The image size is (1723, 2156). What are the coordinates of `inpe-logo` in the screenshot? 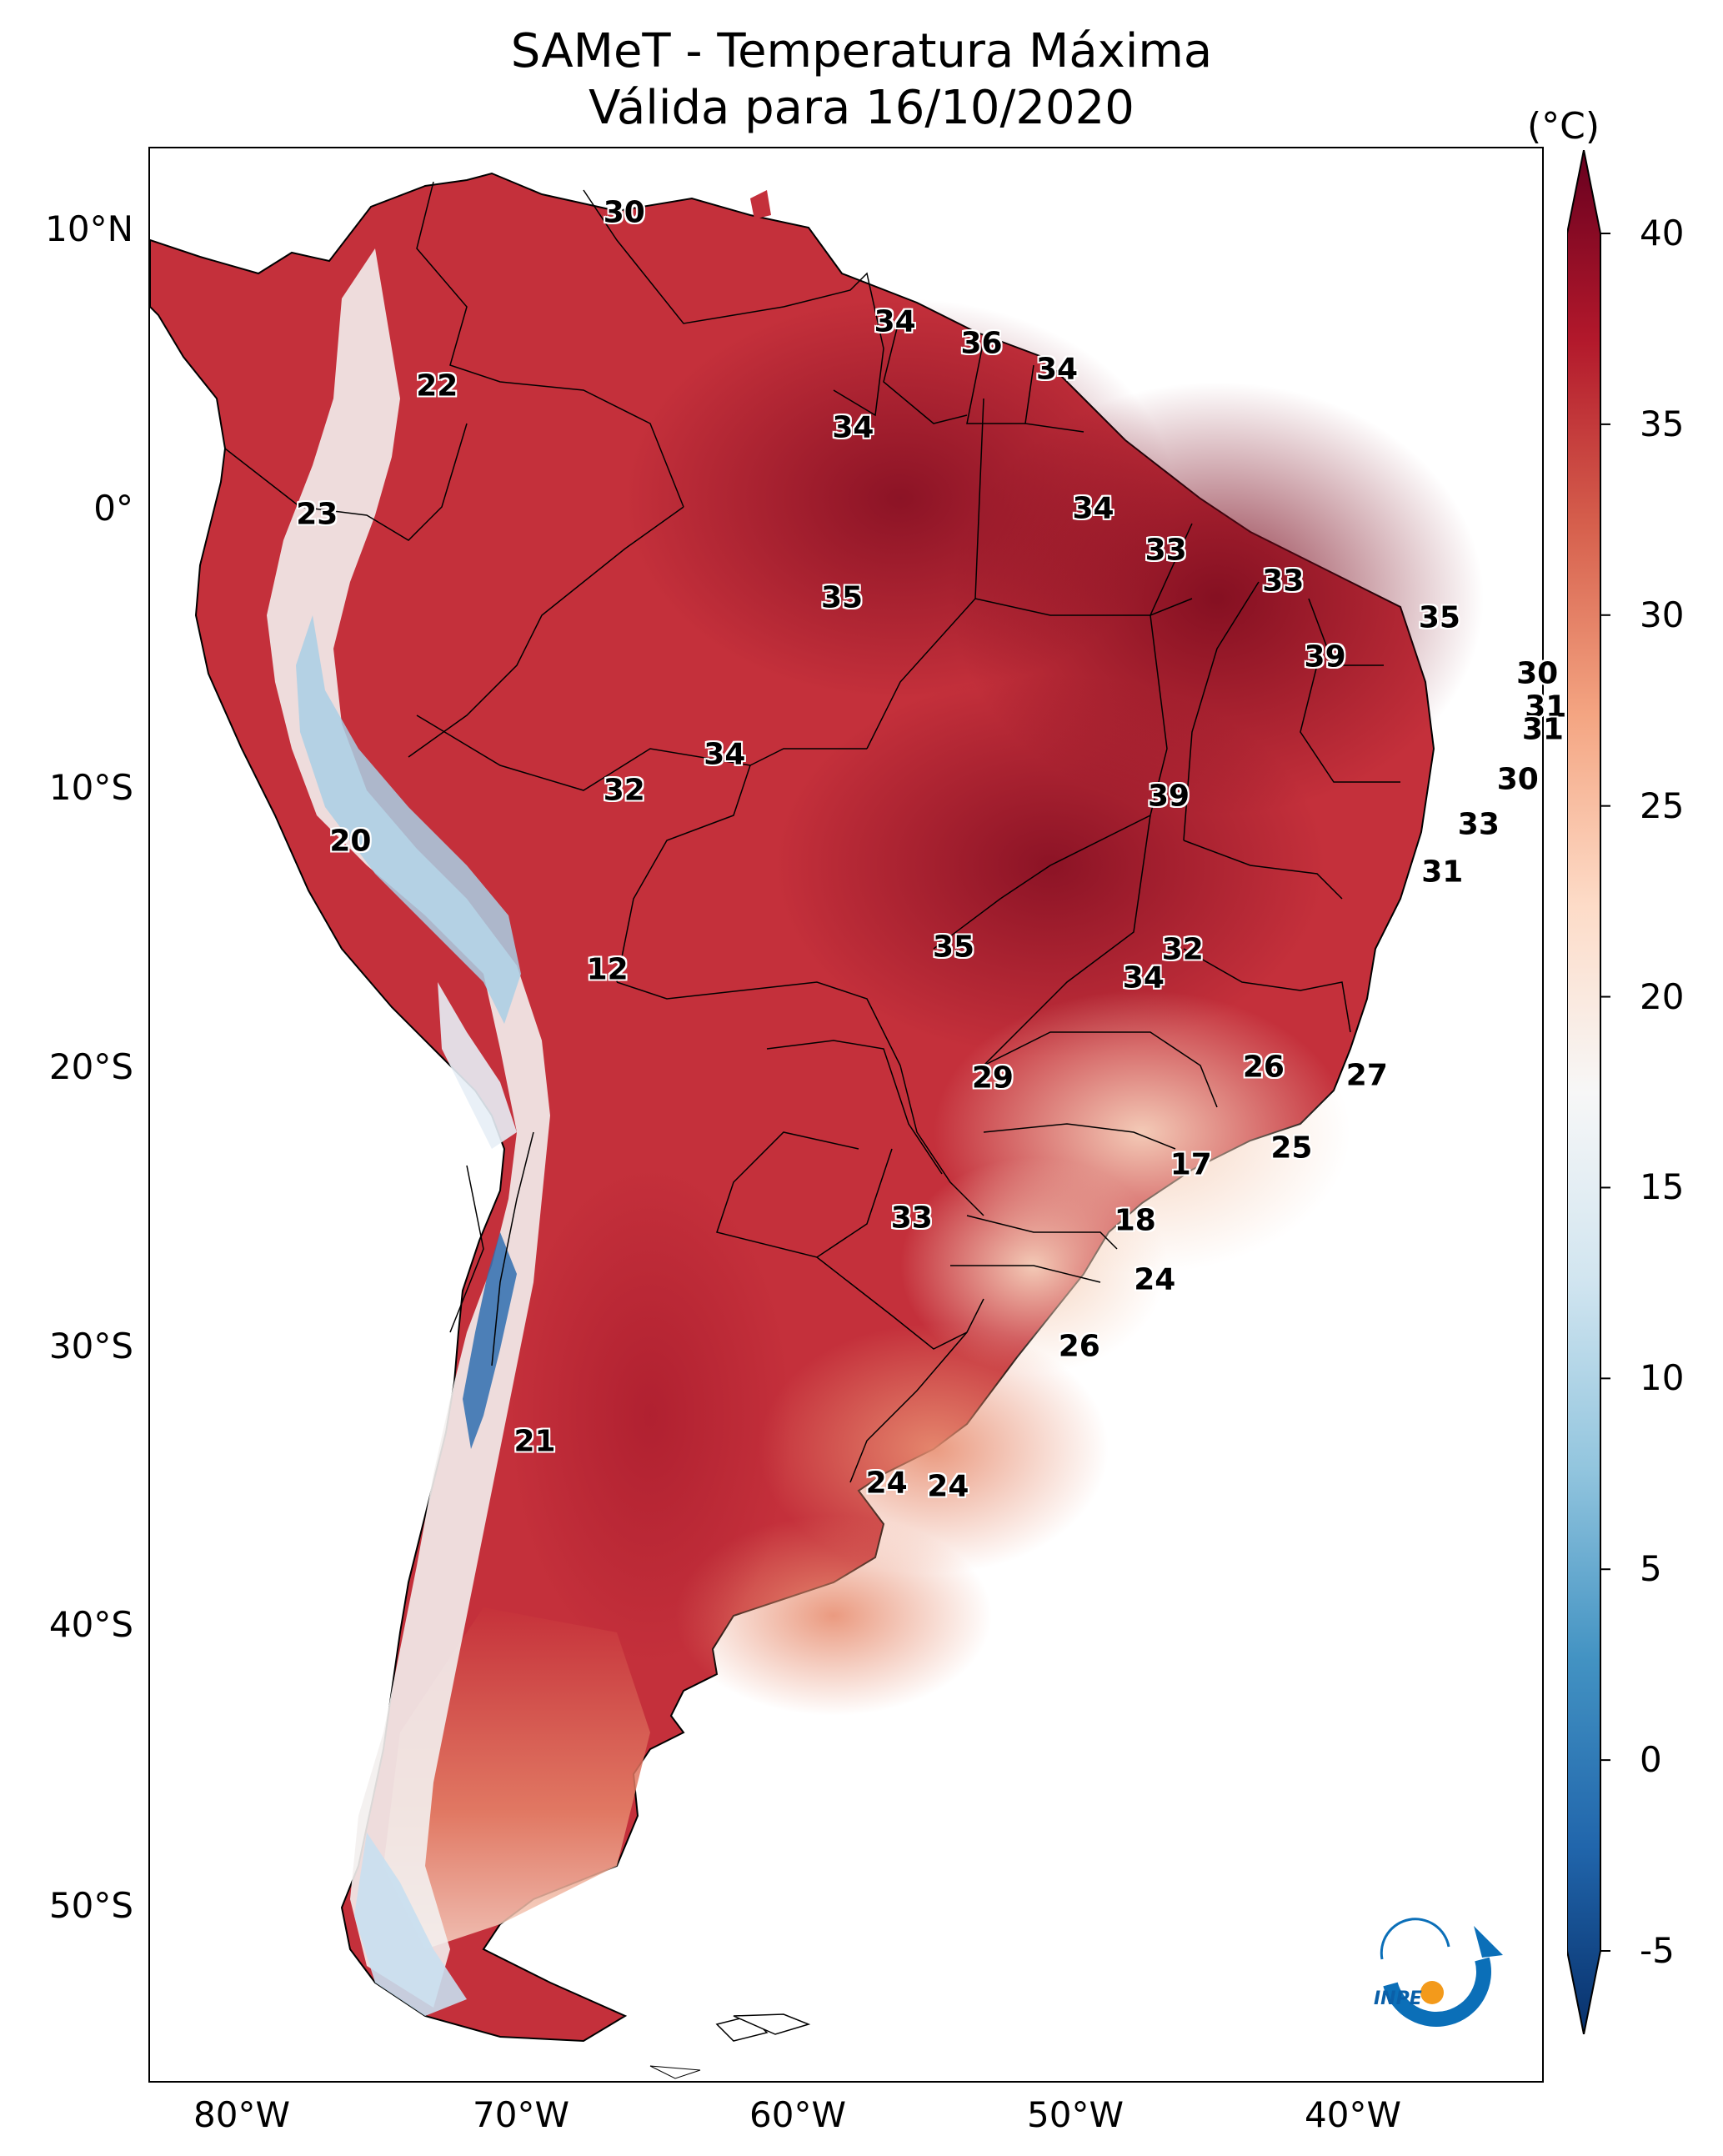 It's located at (1441, 1972).